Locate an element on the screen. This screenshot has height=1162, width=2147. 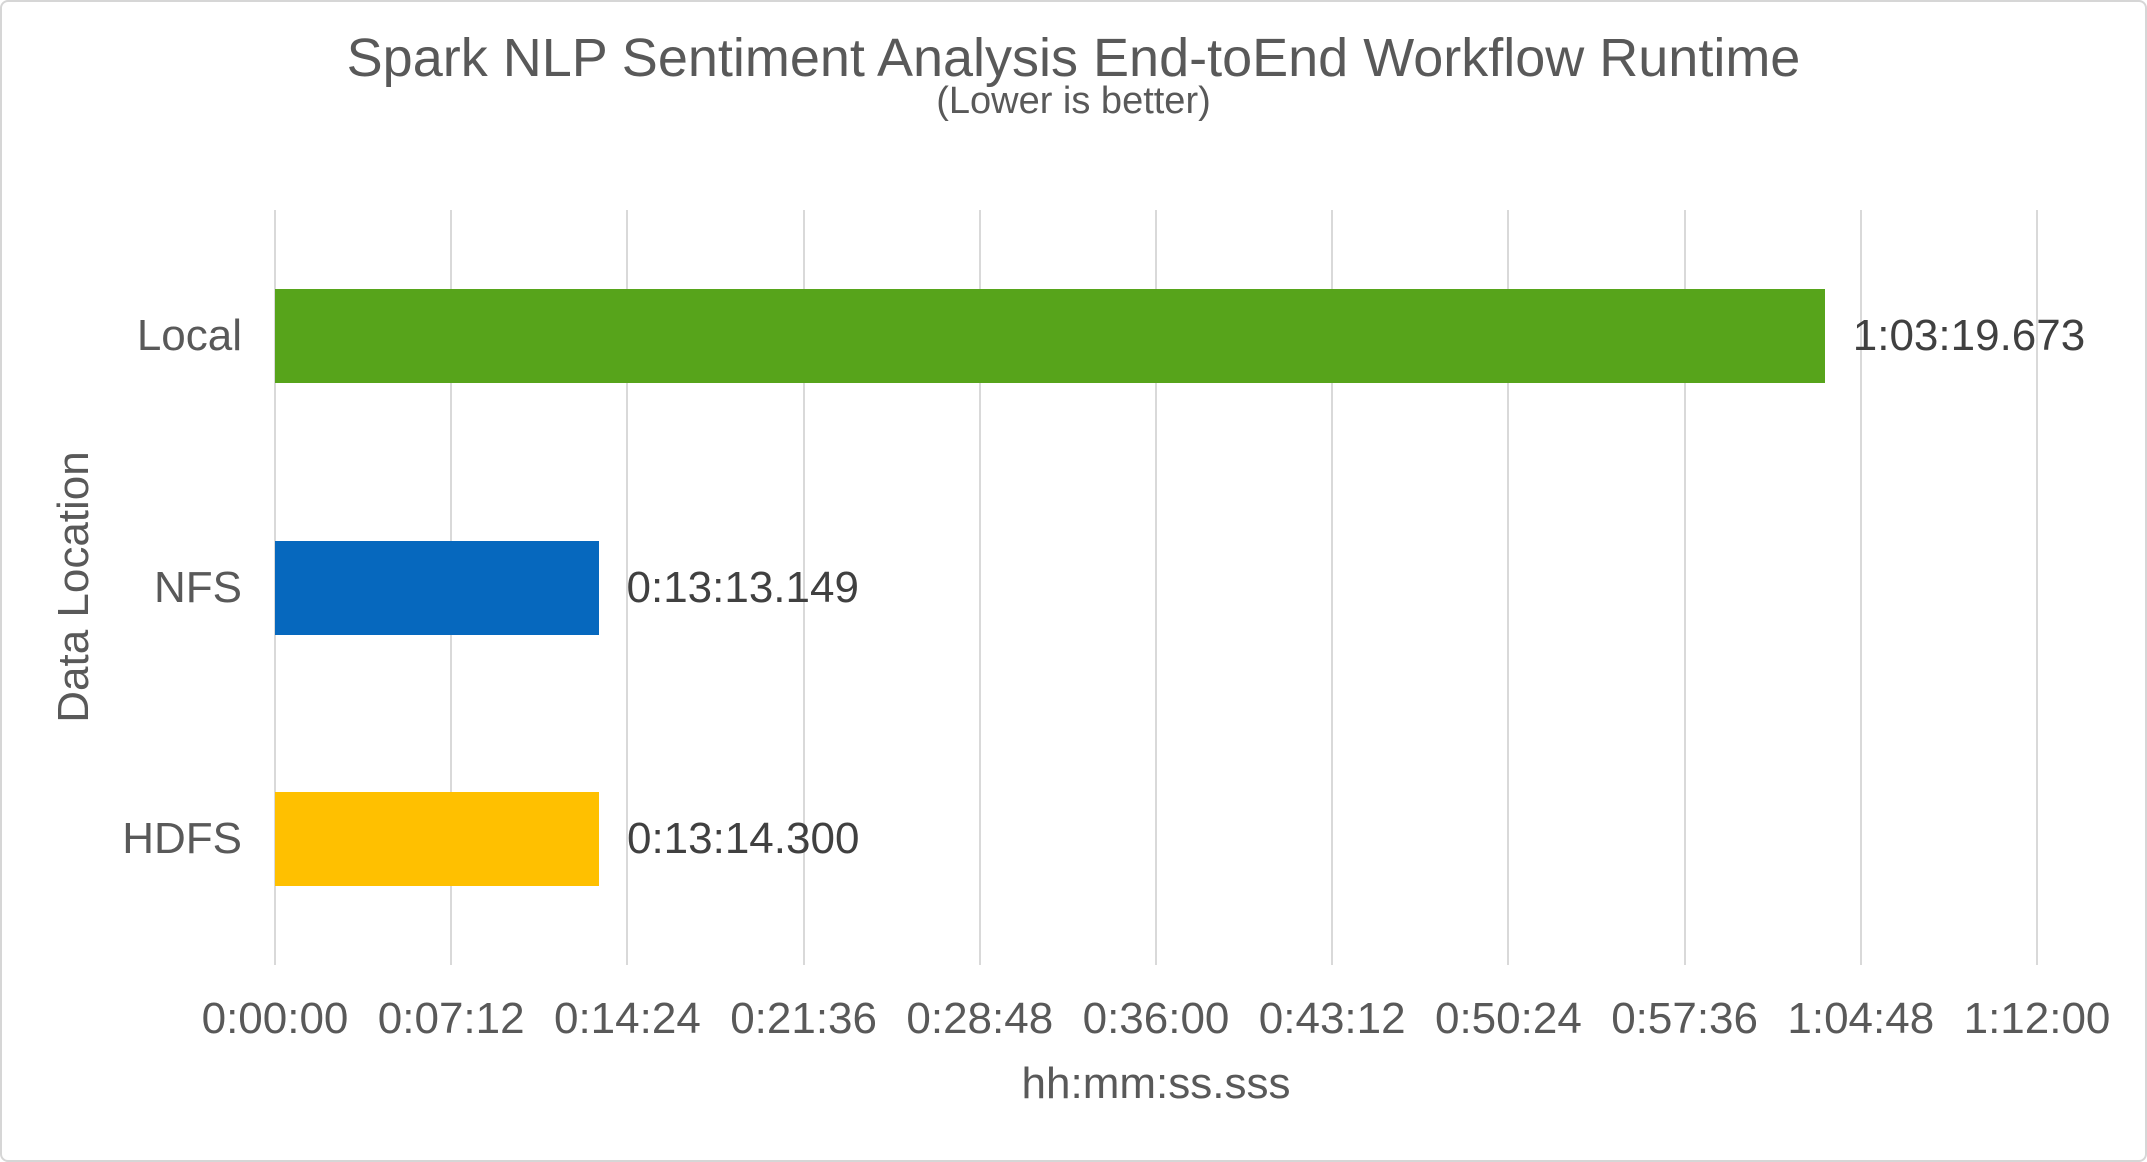
data-label: 1:03:19.673 is located at coordinates (1969, 335).